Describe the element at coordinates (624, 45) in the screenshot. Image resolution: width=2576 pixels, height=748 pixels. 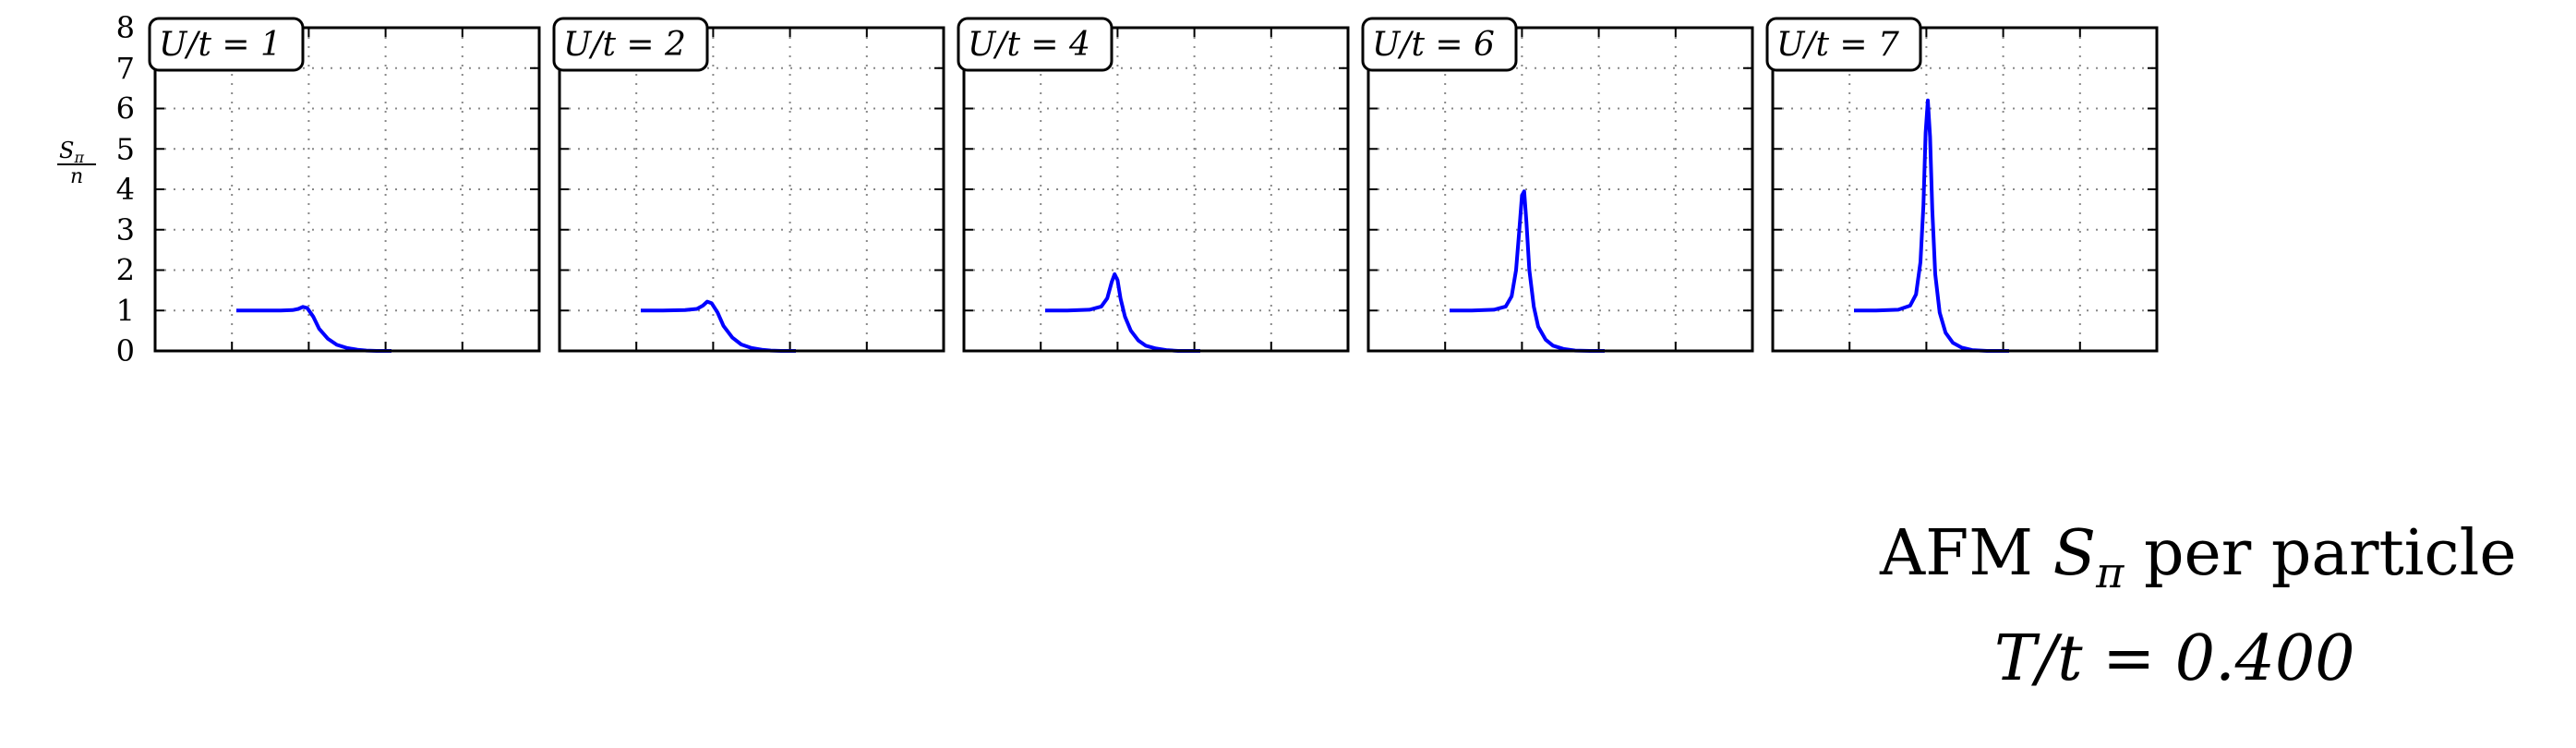
I see `panel-label: U/t = 2` at that location.